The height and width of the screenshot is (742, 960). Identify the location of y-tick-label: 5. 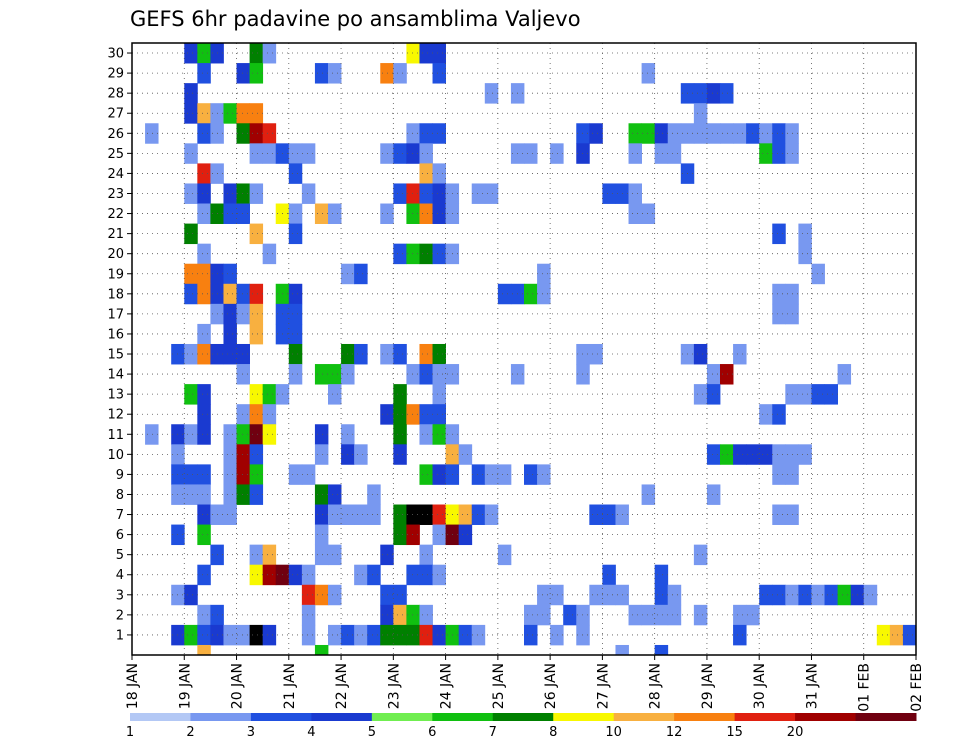
(120, 555).